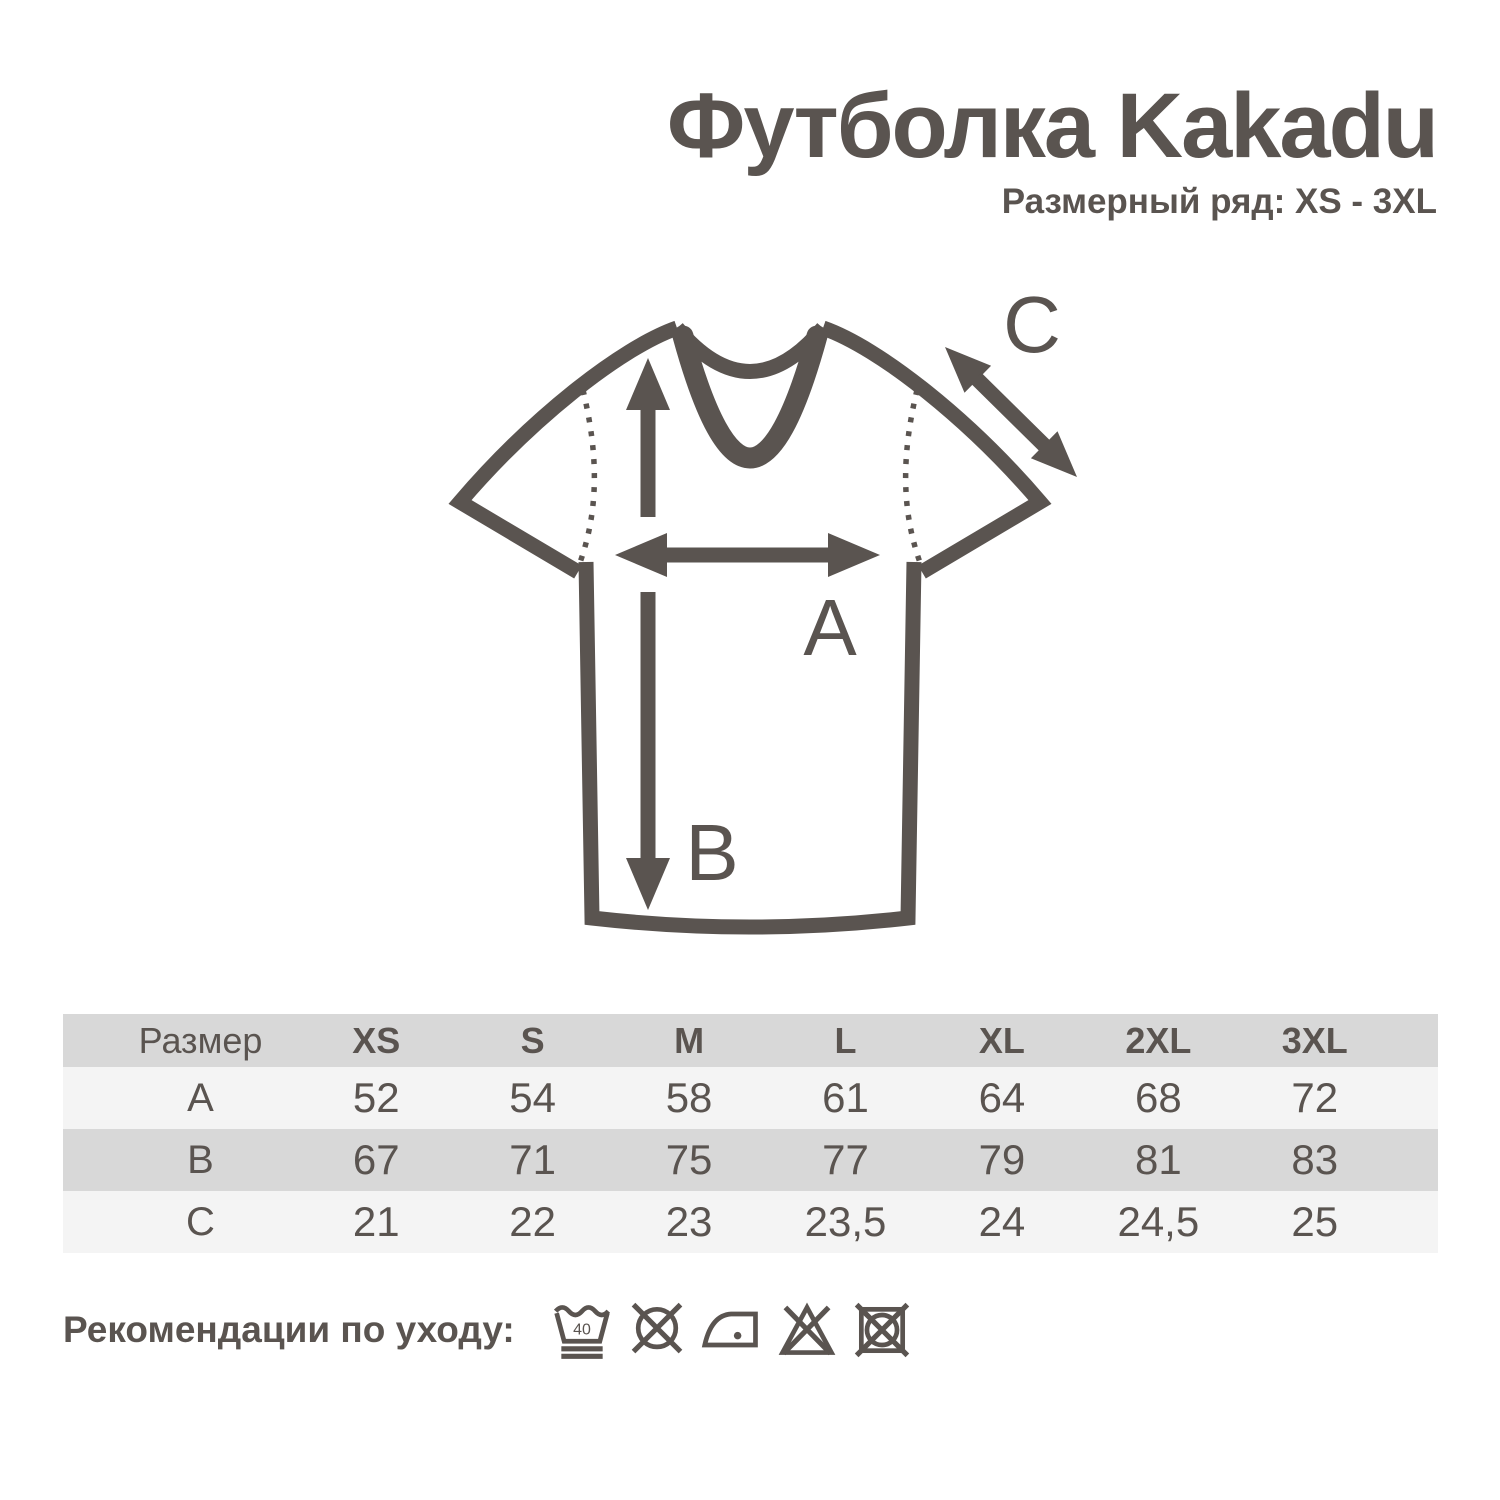 The width and height of the screenshot is (1500, 1500). I want to click on wash-temp-label: 40, so click(582, 1330).